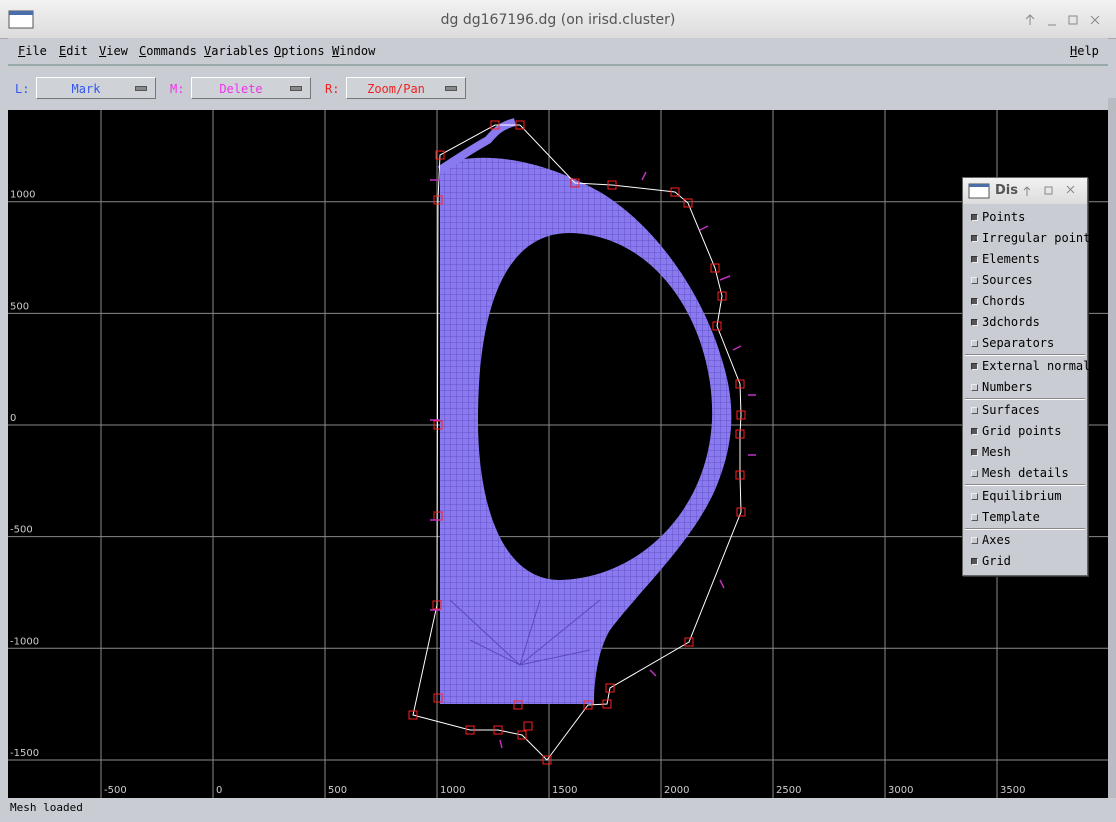  I want to click on checkbox-label: Mesh details, so click(1025, 473).